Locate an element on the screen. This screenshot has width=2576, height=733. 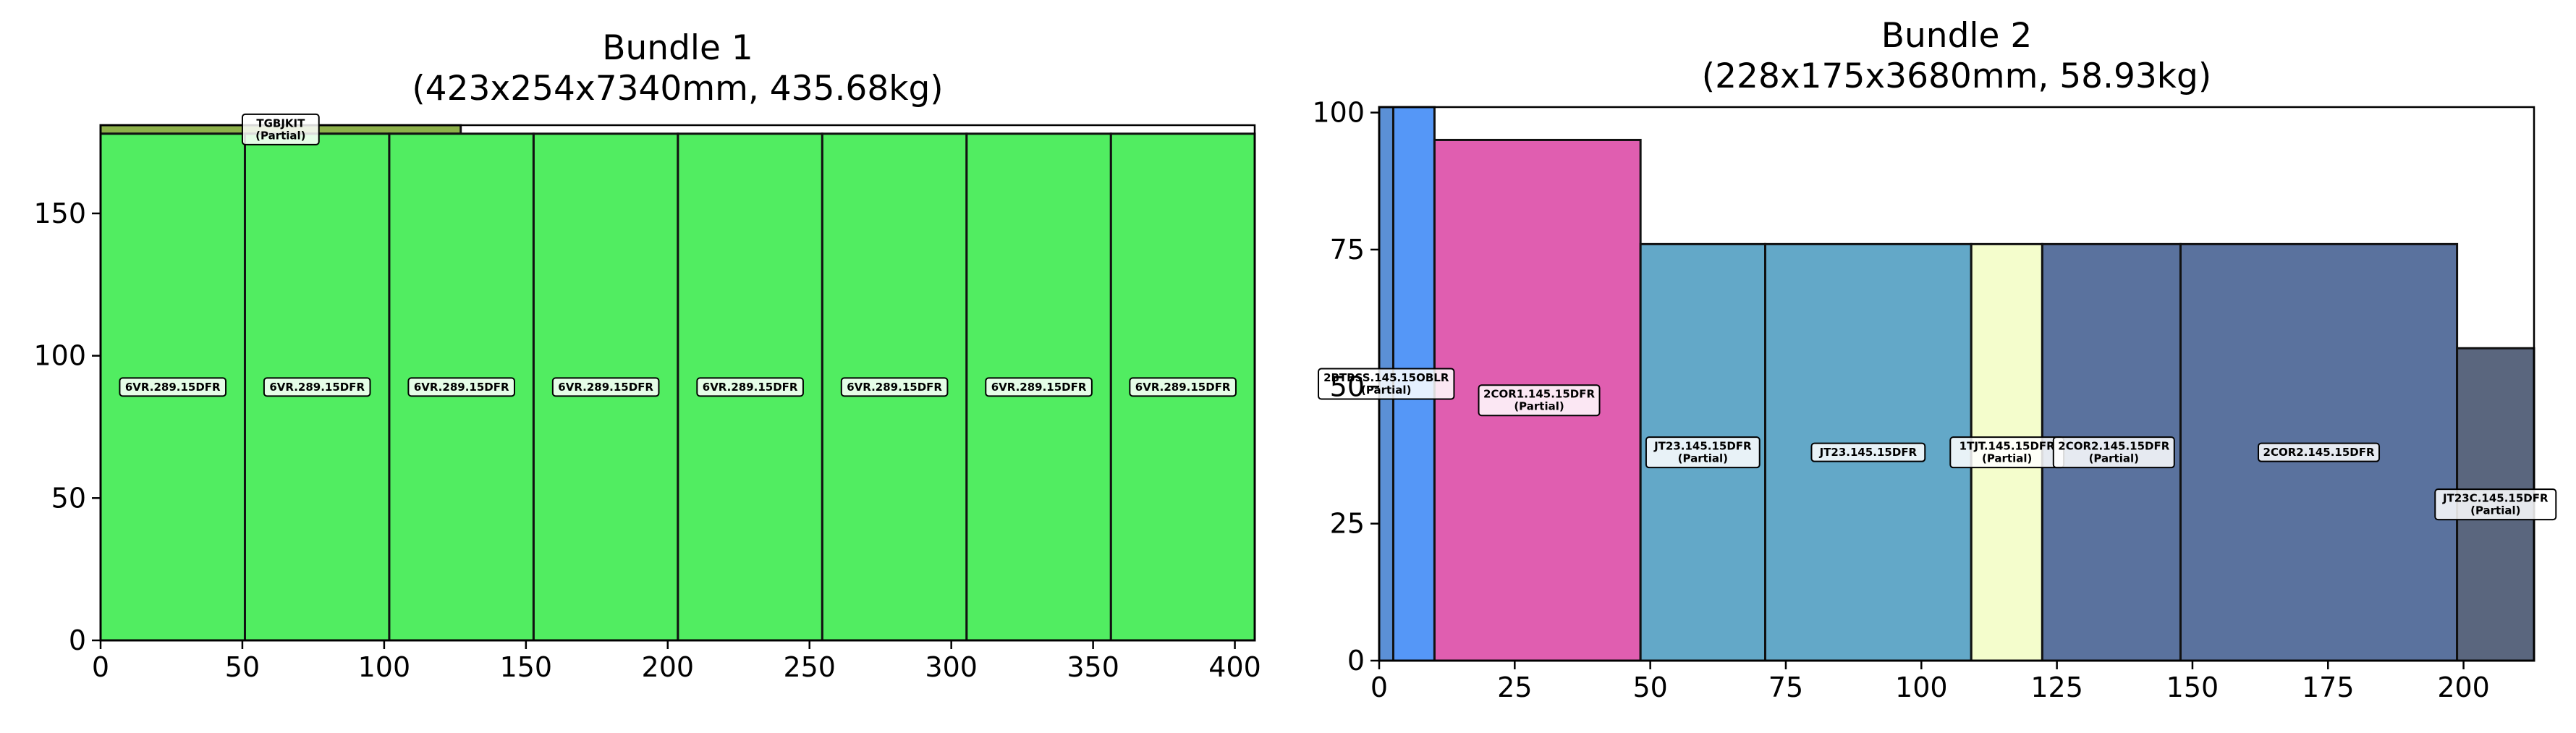
chart-title-line-2: (228x175x3680mm, 58.93kg) is located at coordinates (1956, 76).